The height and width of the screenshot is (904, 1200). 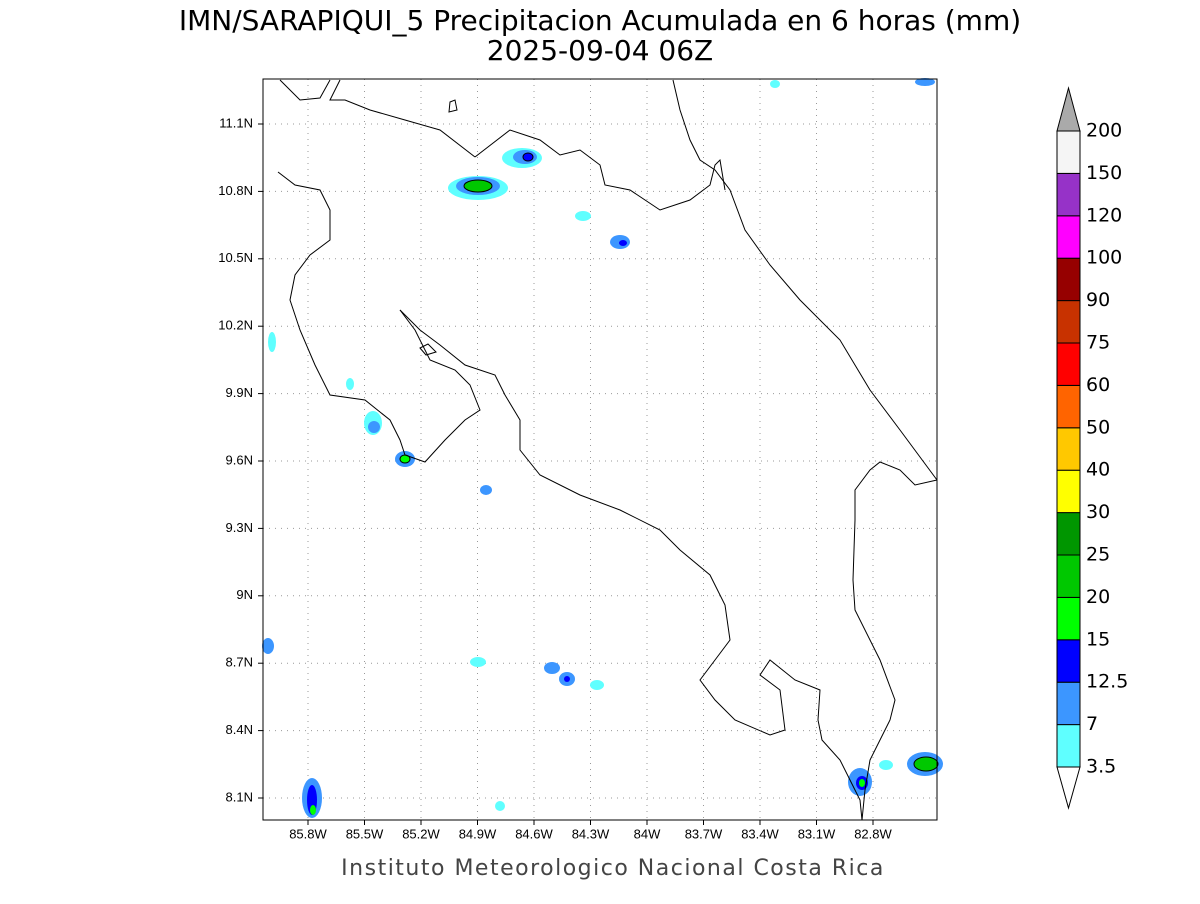 What do you see at coordinates (1098, 343) in the screenshot?
I see `colorbar-label: 75` at bounding box center [1098, 343].